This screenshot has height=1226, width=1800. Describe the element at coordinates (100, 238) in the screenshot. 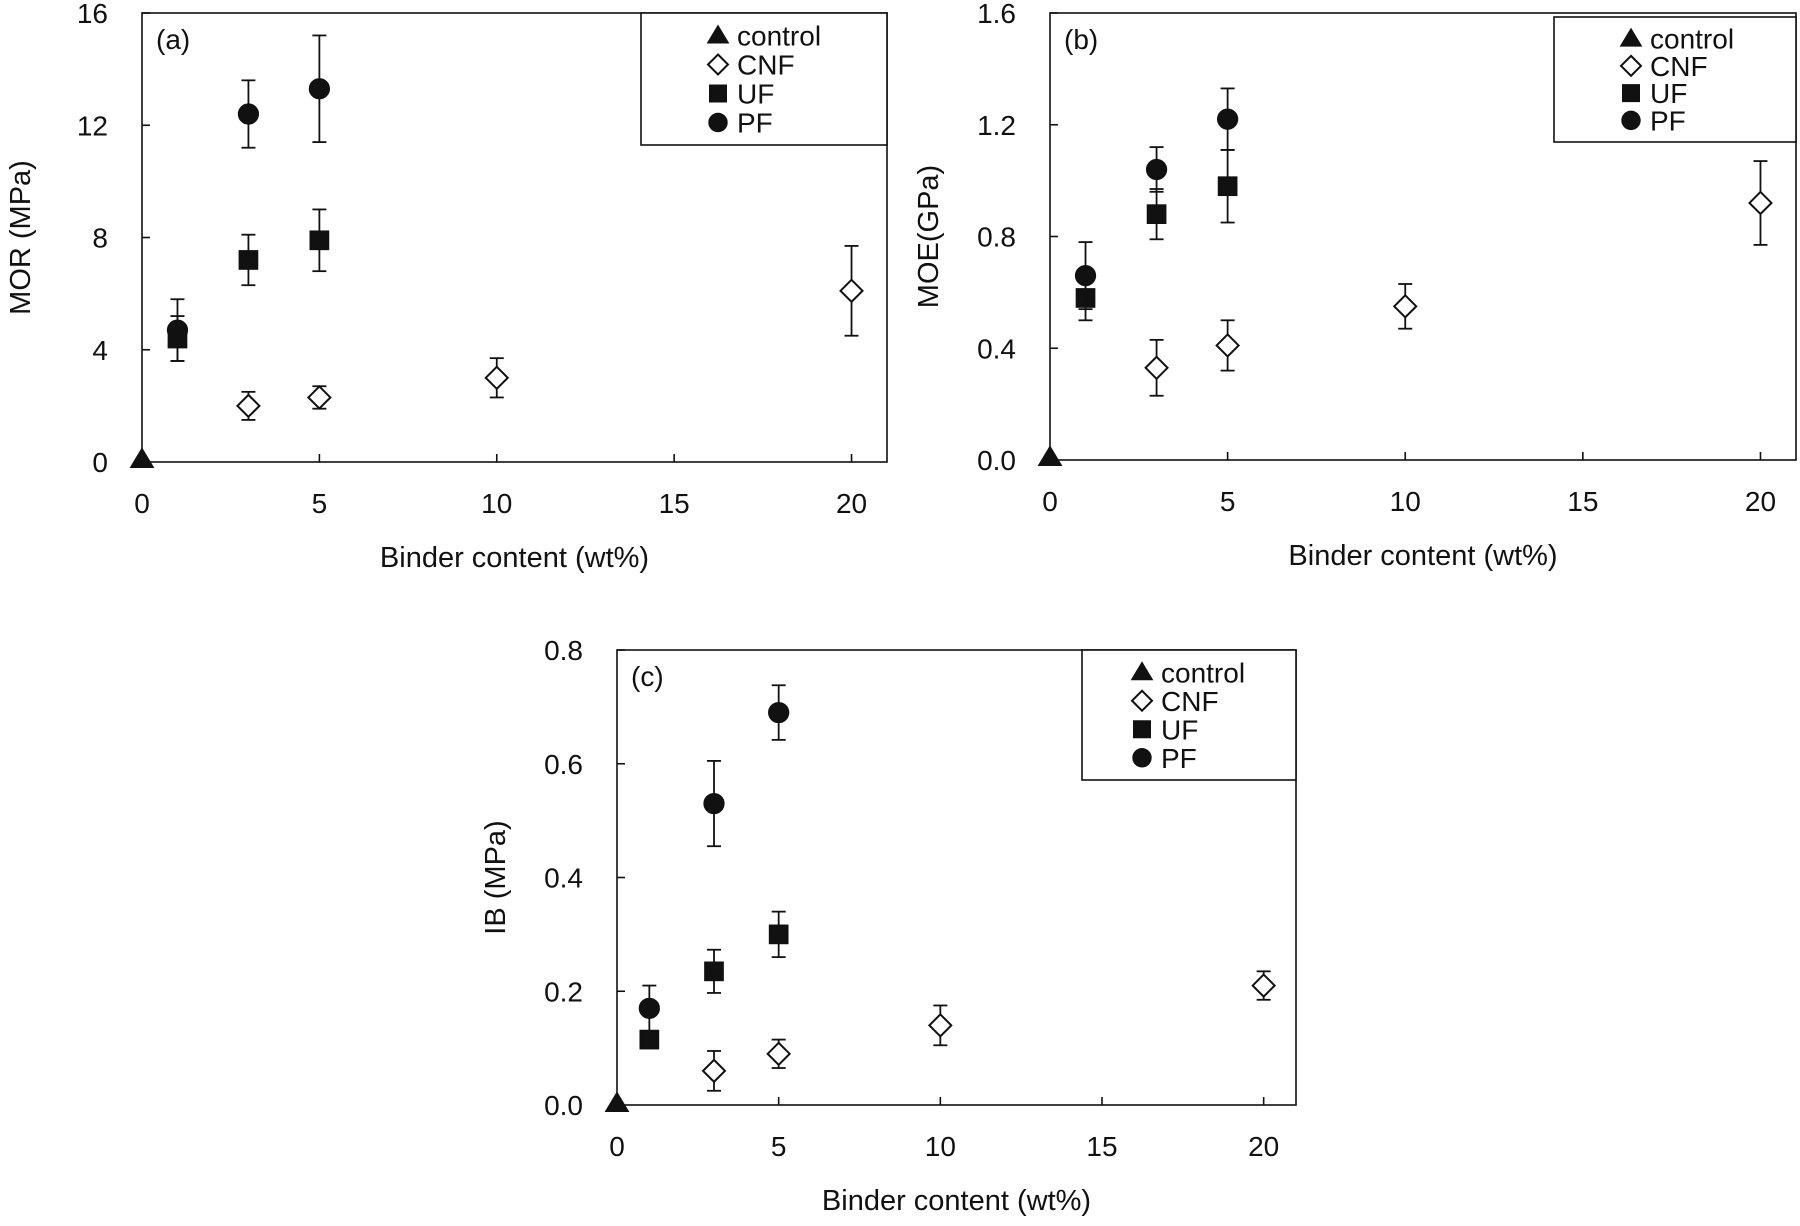

I see `y-tick-label: 8` at that location.